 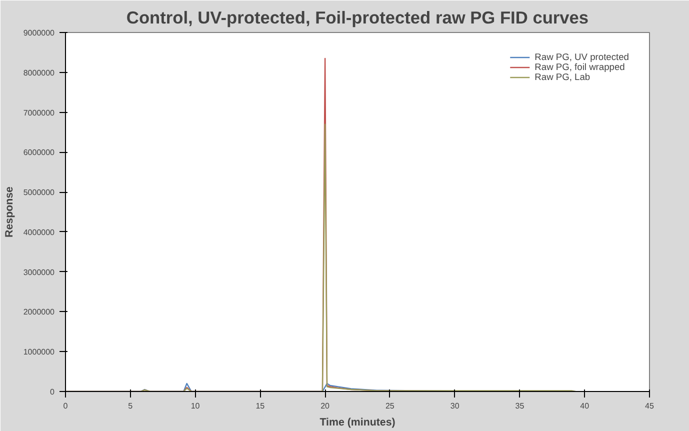 I want to click on y-tick-label: 0, so click(x=53, y=392).